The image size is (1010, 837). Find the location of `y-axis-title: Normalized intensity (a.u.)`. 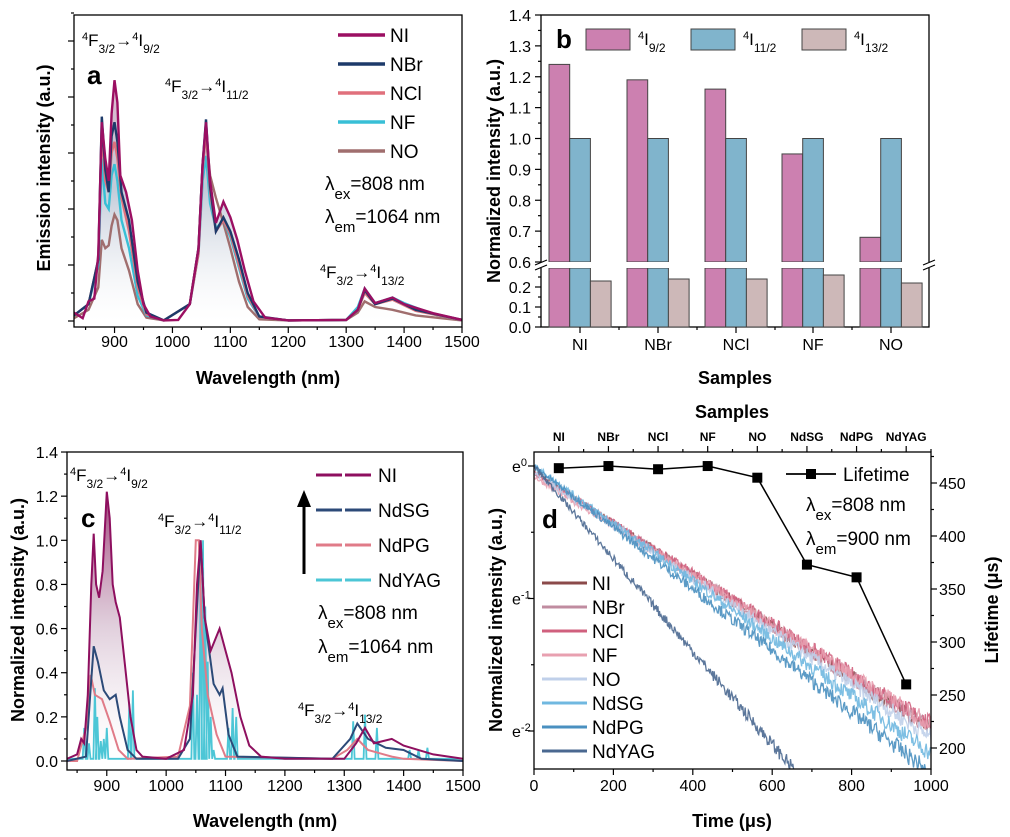

y-axis-title: Normalized intensity (a.u.) is located at coordinates (496, 620).